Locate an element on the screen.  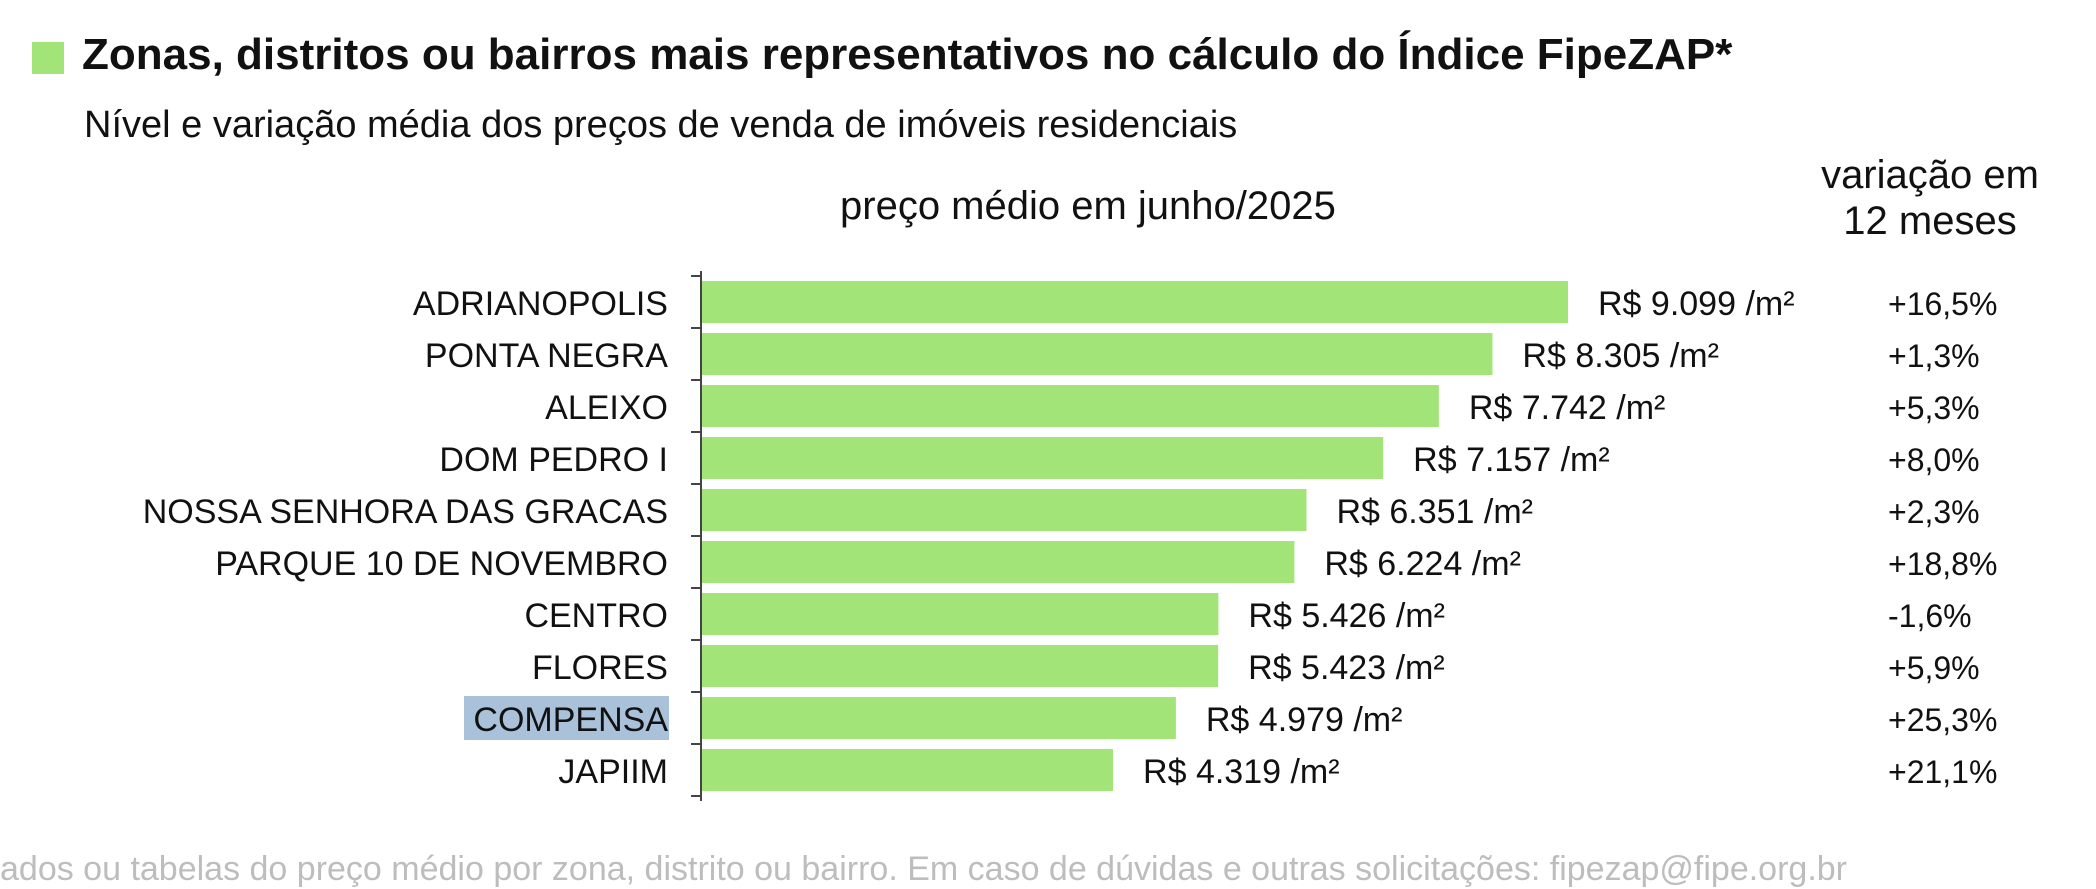
value-label: R$ 5.426 /m² is located at coordinates (1346, 616).